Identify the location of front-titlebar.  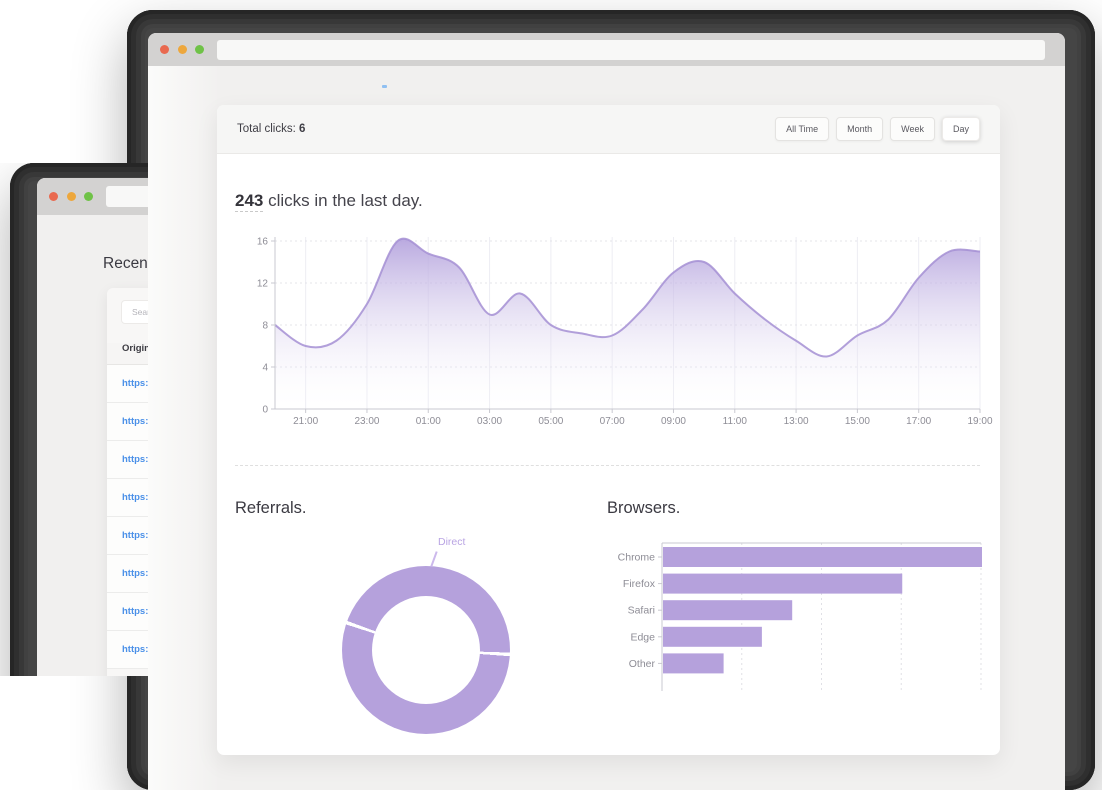
(606, 49).